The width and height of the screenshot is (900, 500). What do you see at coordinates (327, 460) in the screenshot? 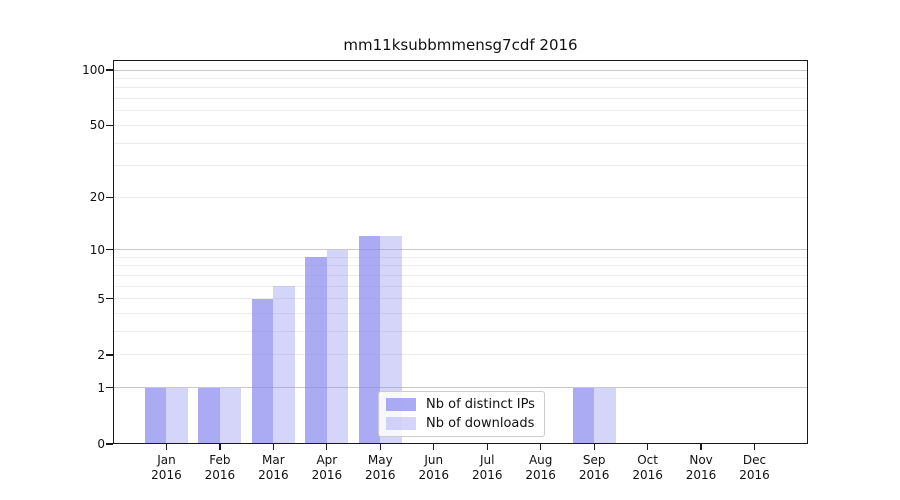
I see `x-tick-month: Apr` at bounding box center [327, 460].